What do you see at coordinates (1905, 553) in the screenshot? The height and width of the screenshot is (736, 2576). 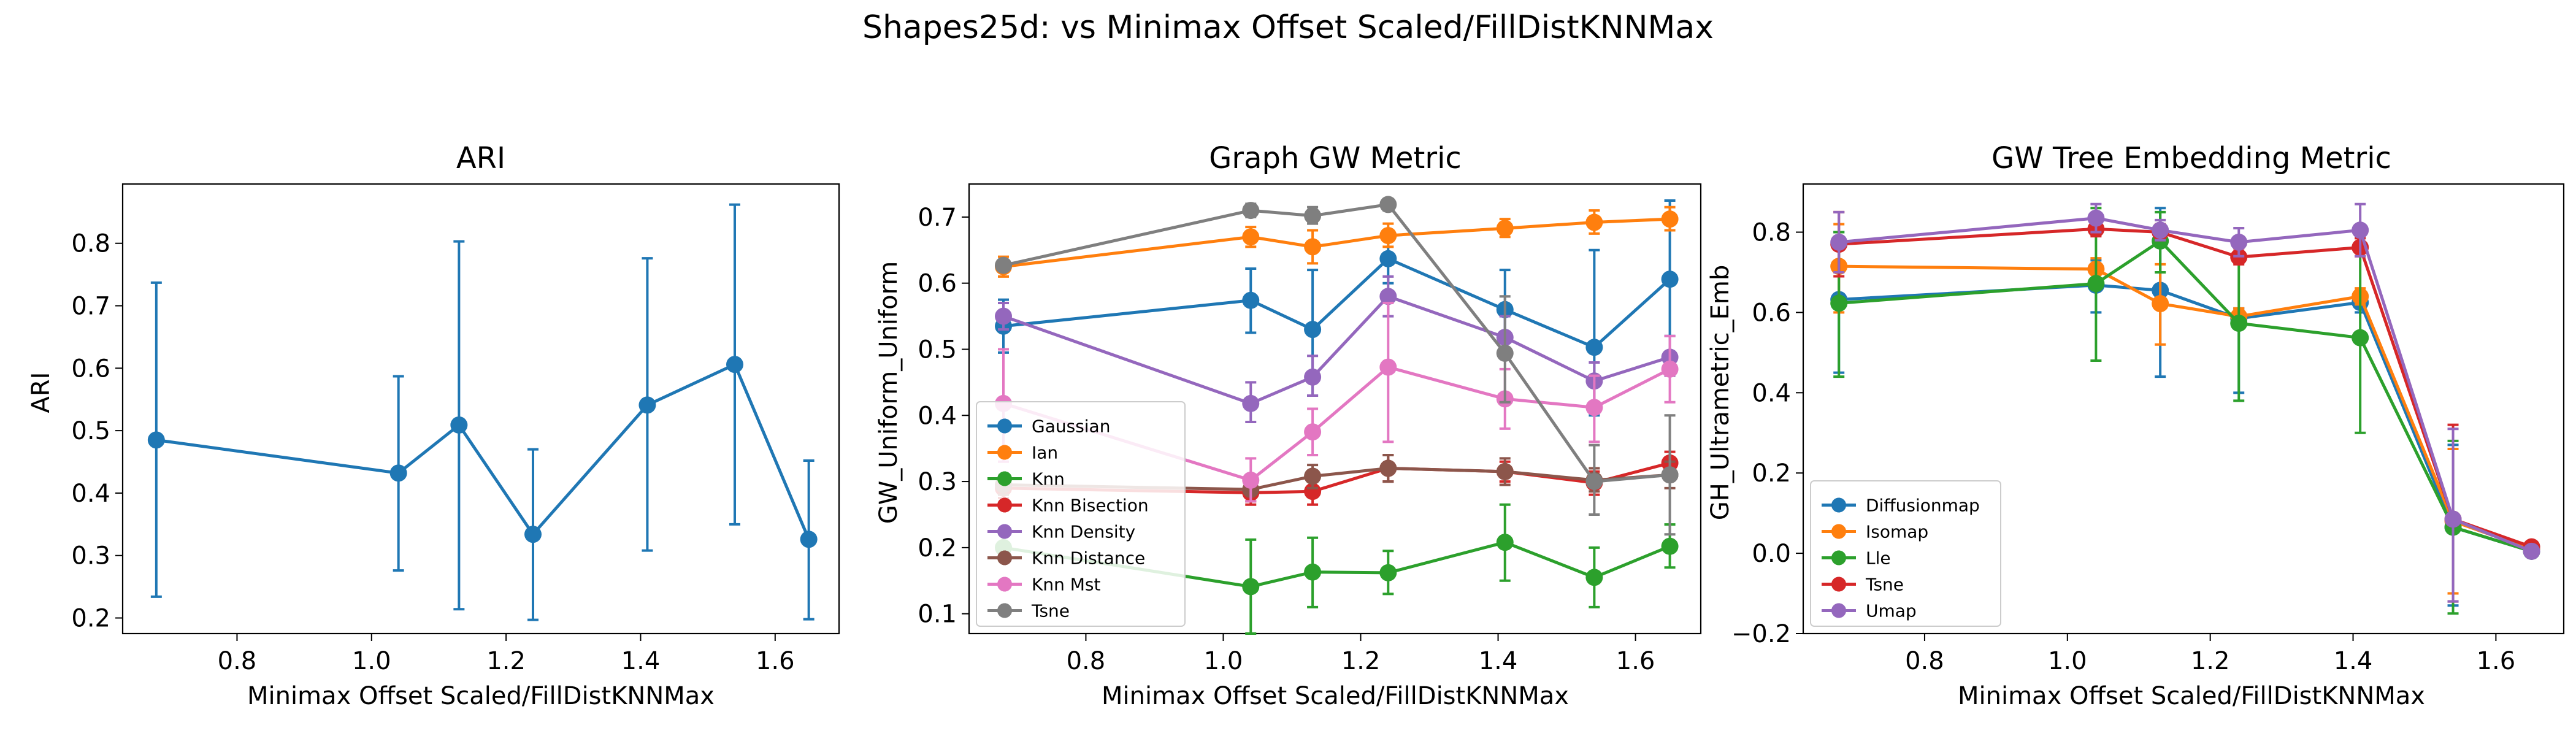 I see `legend: Diffusionmap Isomap Lle Tsne Umap` at bounding box center [1905, 553].